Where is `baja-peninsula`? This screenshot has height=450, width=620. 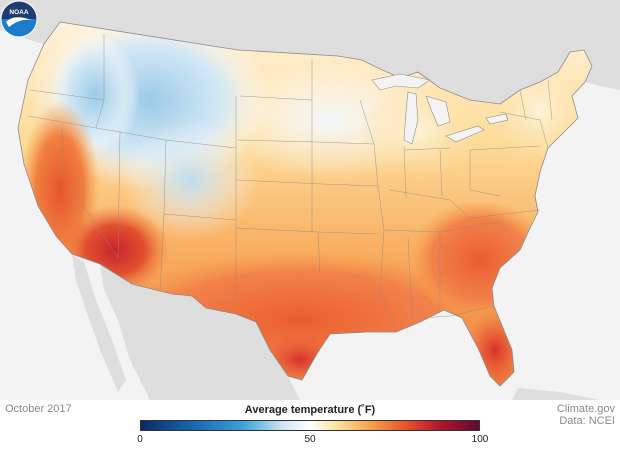 baja-peninsula is located at coordinates (99, 323).